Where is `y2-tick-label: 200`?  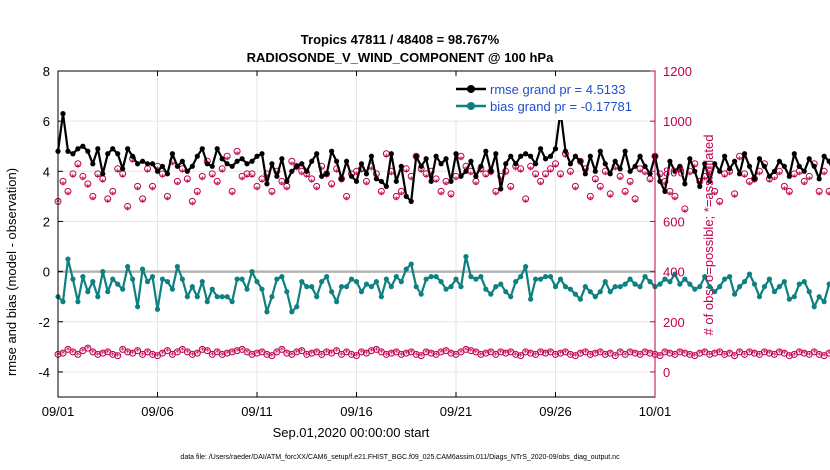 y2-tick-label: 200 is located at coordinates (674, 322).